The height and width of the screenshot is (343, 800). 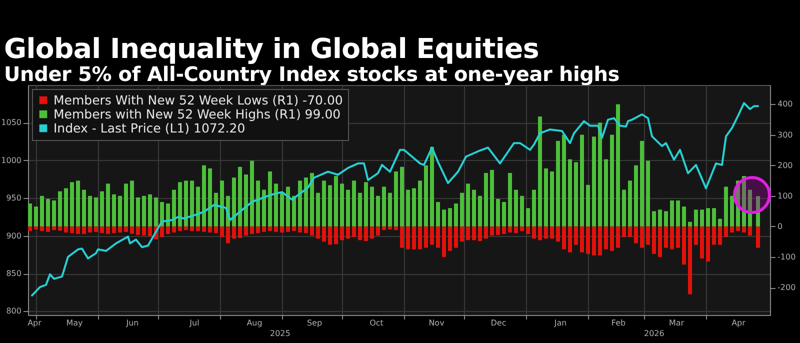 What do you see at coordinates (198, 100) in the screenshot?
I see `legend-label: Members With New 52 Week Lows (R1) -70.00` at bounding box center [198, 100].